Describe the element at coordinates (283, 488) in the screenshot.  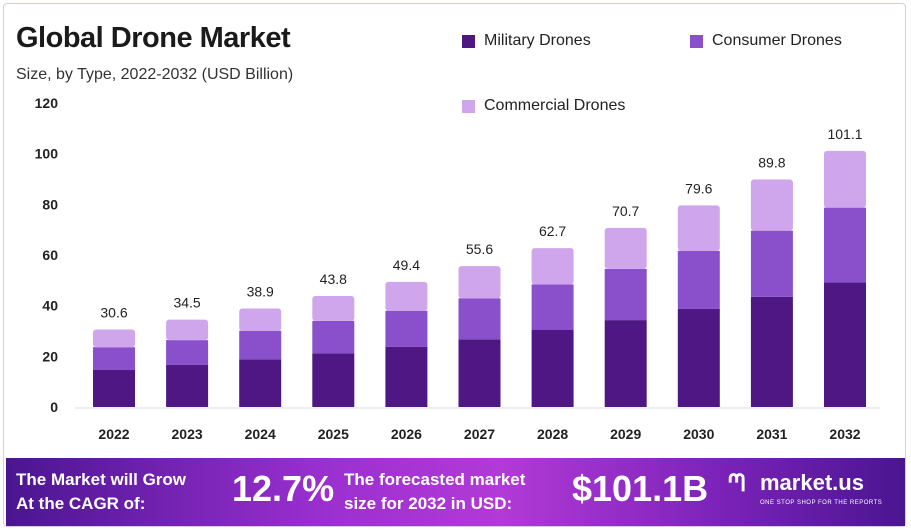
I see `cagr-value: 12.7%` at that location.